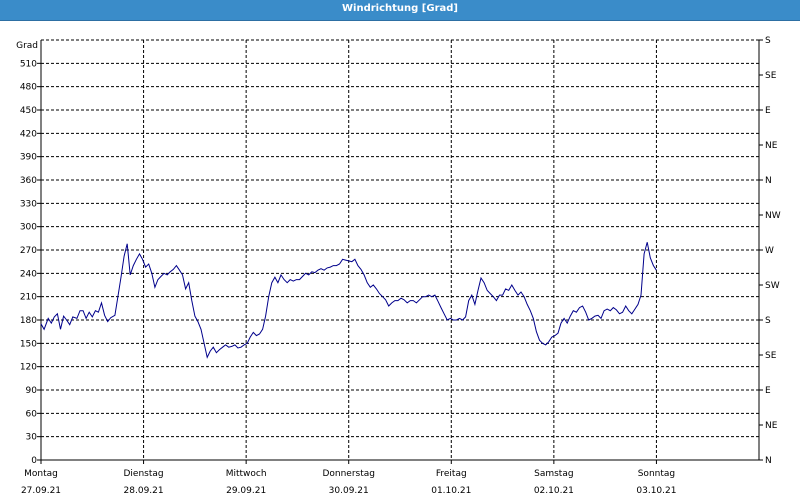  Describe the element at coordinates (656, 474) in the screenshot. I see `x-tick-label-day: Sonntag` at that location.